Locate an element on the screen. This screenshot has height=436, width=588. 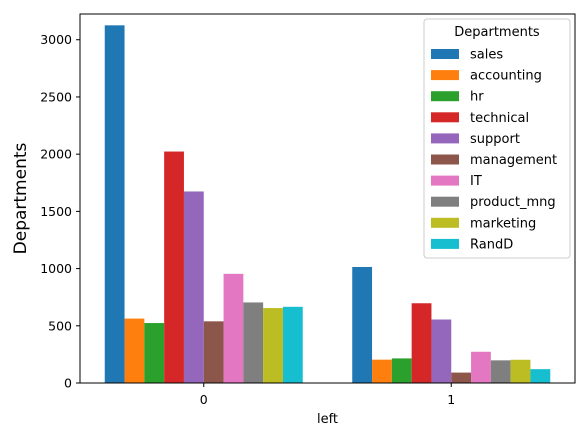
legend-label-support: support is located at coordinates (495, 139).